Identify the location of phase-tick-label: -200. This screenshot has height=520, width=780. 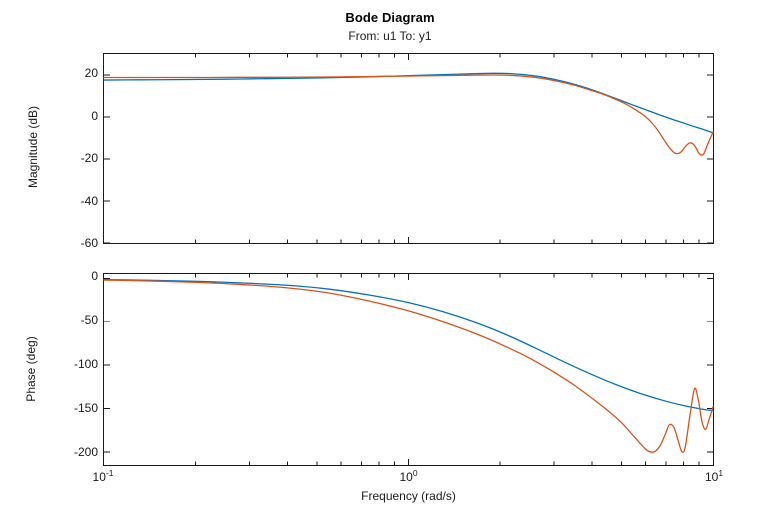
(85, 451).